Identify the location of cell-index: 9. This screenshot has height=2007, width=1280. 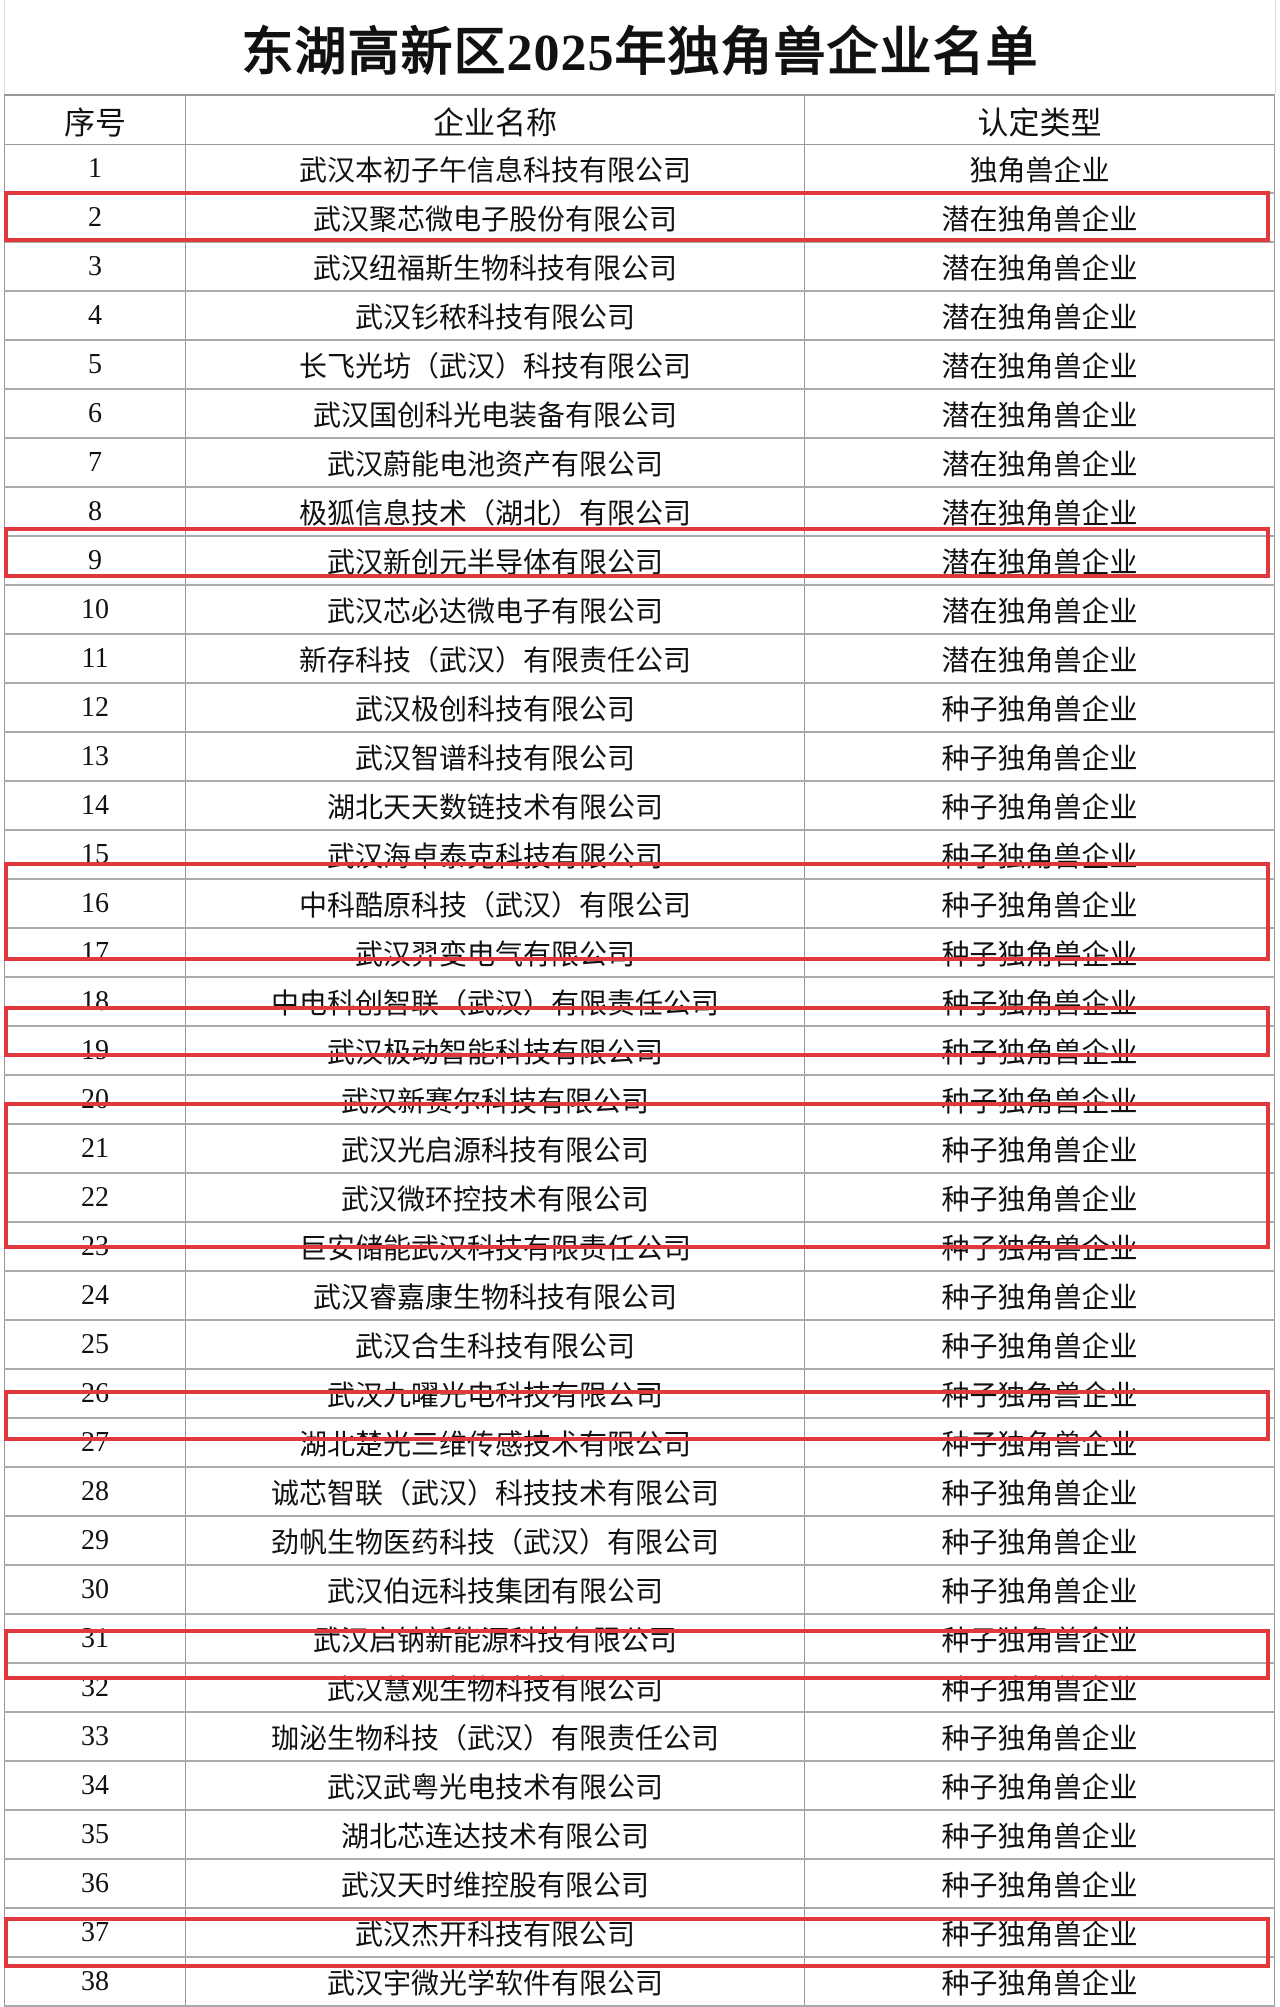
(95, 560).